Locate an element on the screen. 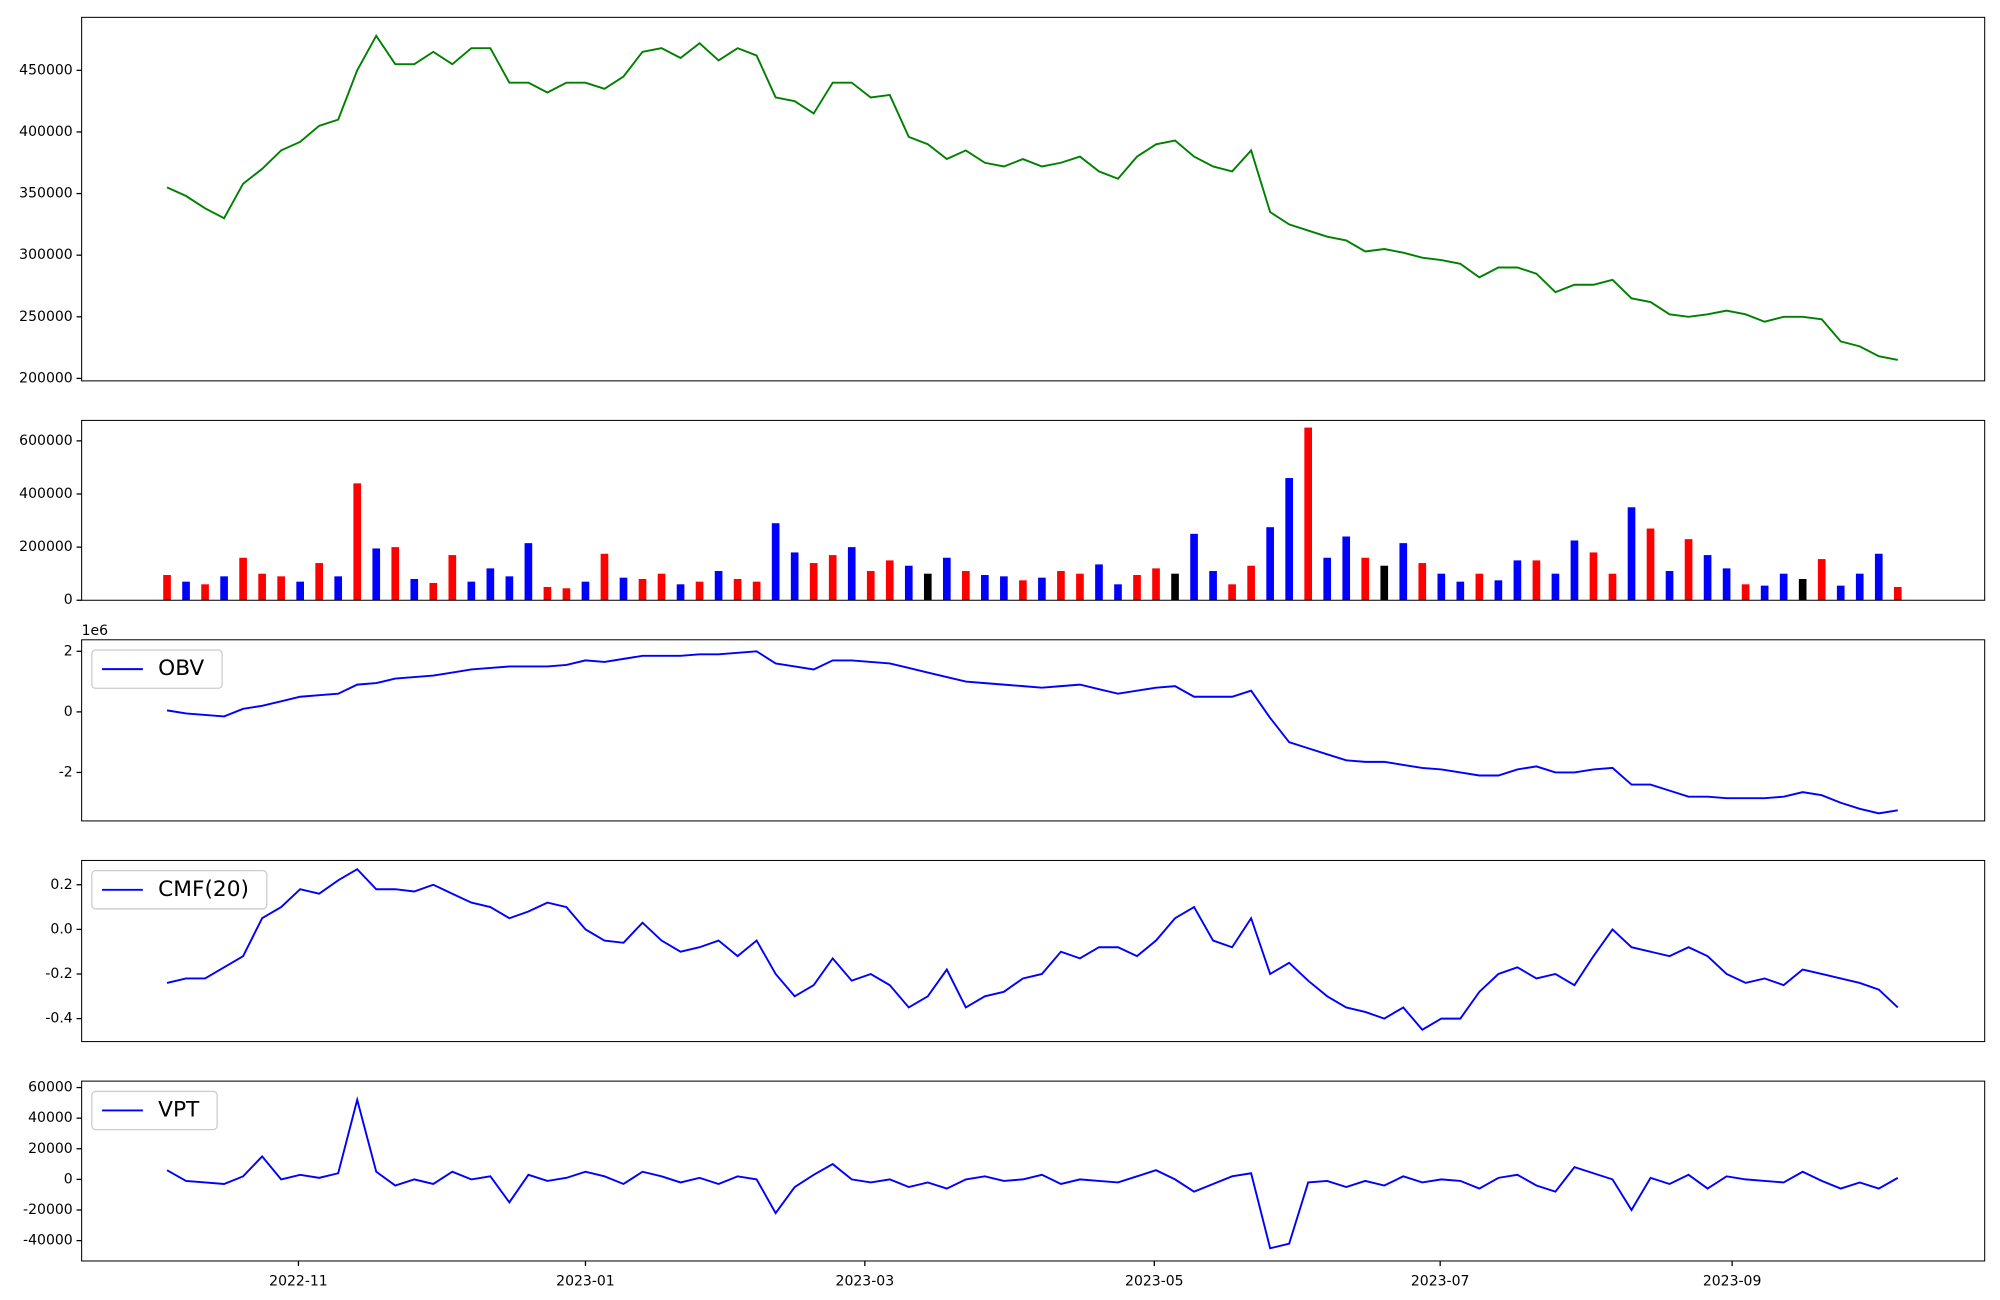  line-series is located at coordinates (1032, 949).